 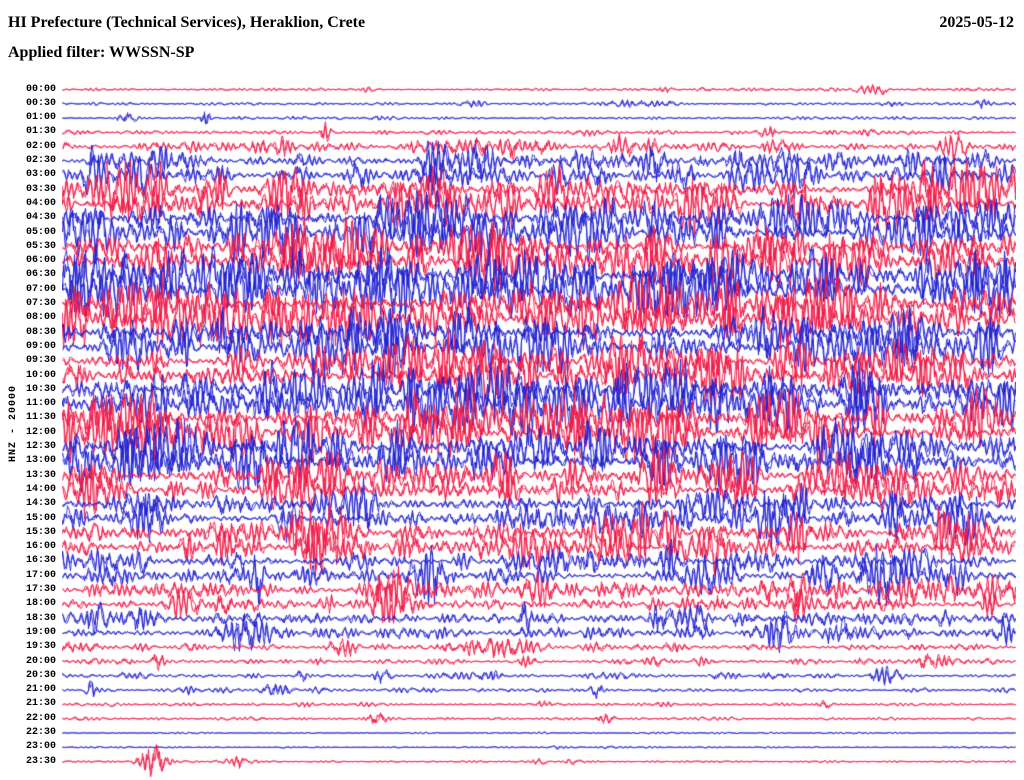 What do you see at coordinates (40, 632) in the screenshot?
I see `time-label: 19:00` at bounding box center [40, 632].